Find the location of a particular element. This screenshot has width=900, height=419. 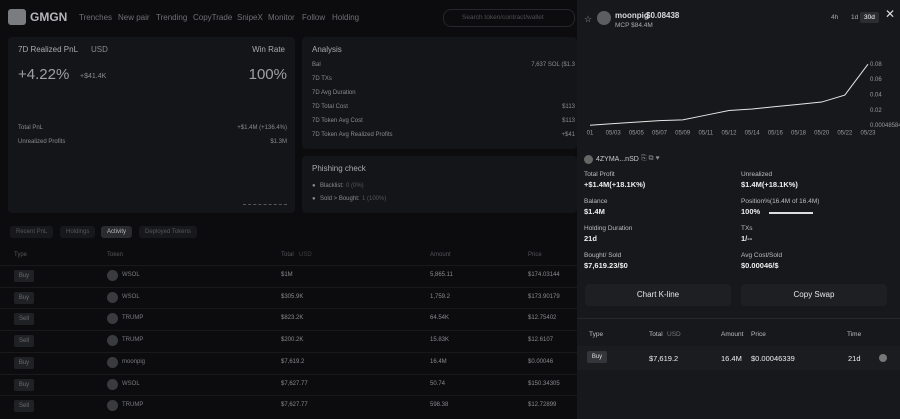

search-box: Search token/contract/wallet is located at coordinates (509, 18).